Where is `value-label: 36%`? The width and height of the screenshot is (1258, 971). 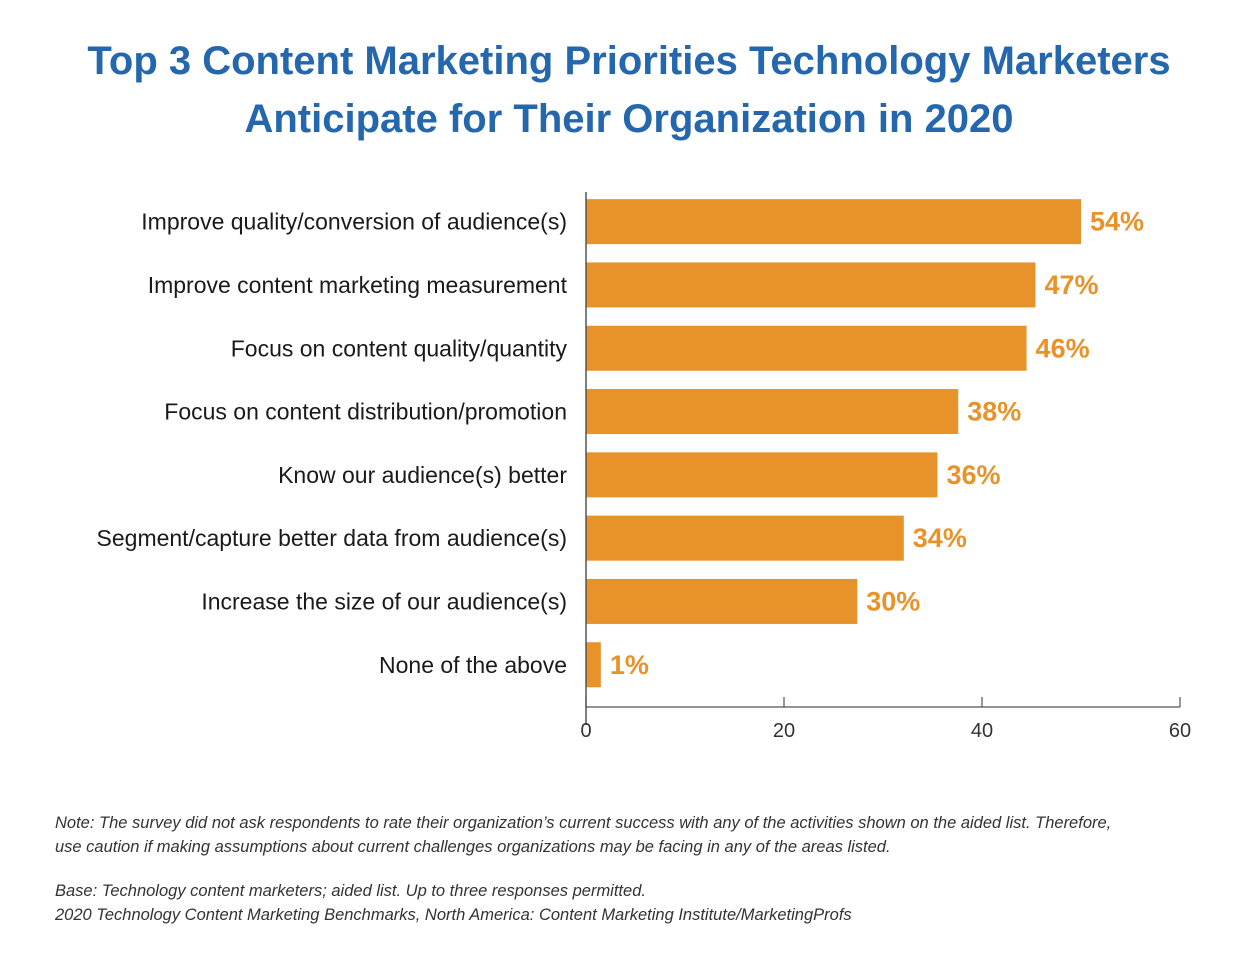
value-label: 36% is located at coordinates (973, 475).